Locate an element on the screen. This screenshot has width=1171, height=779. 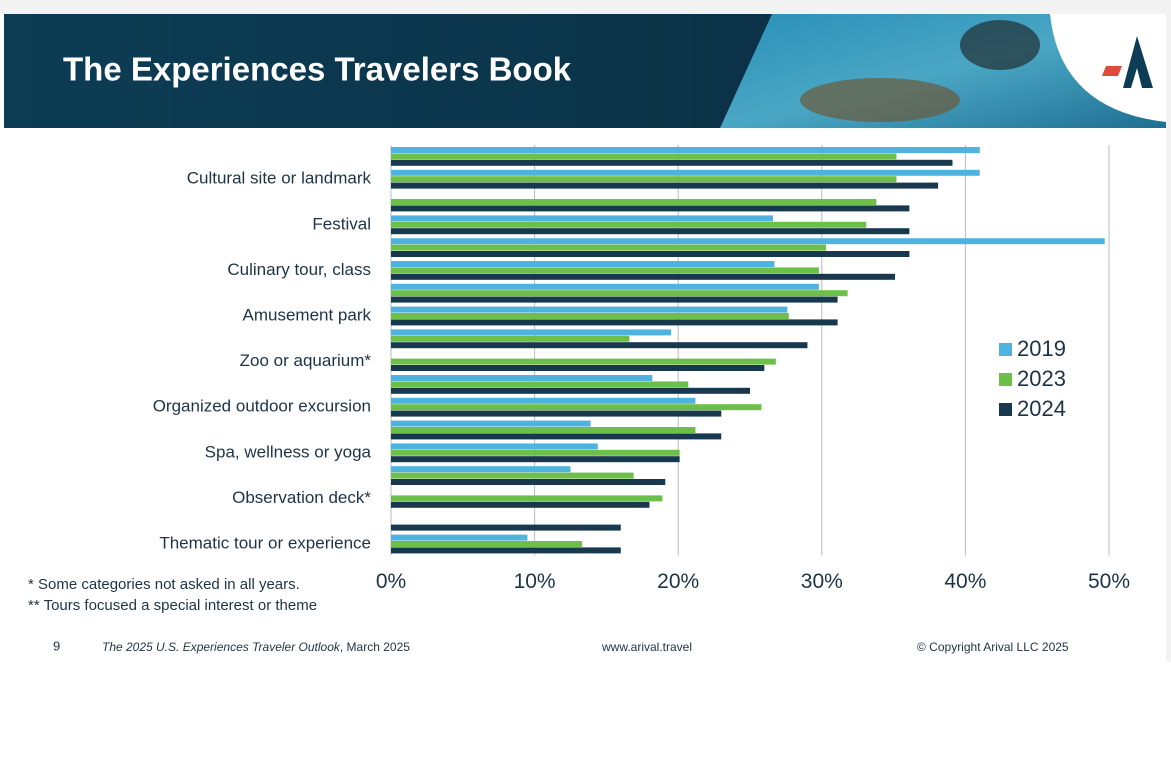
x-tick-label: 30% is located at coordinates (822, 581).